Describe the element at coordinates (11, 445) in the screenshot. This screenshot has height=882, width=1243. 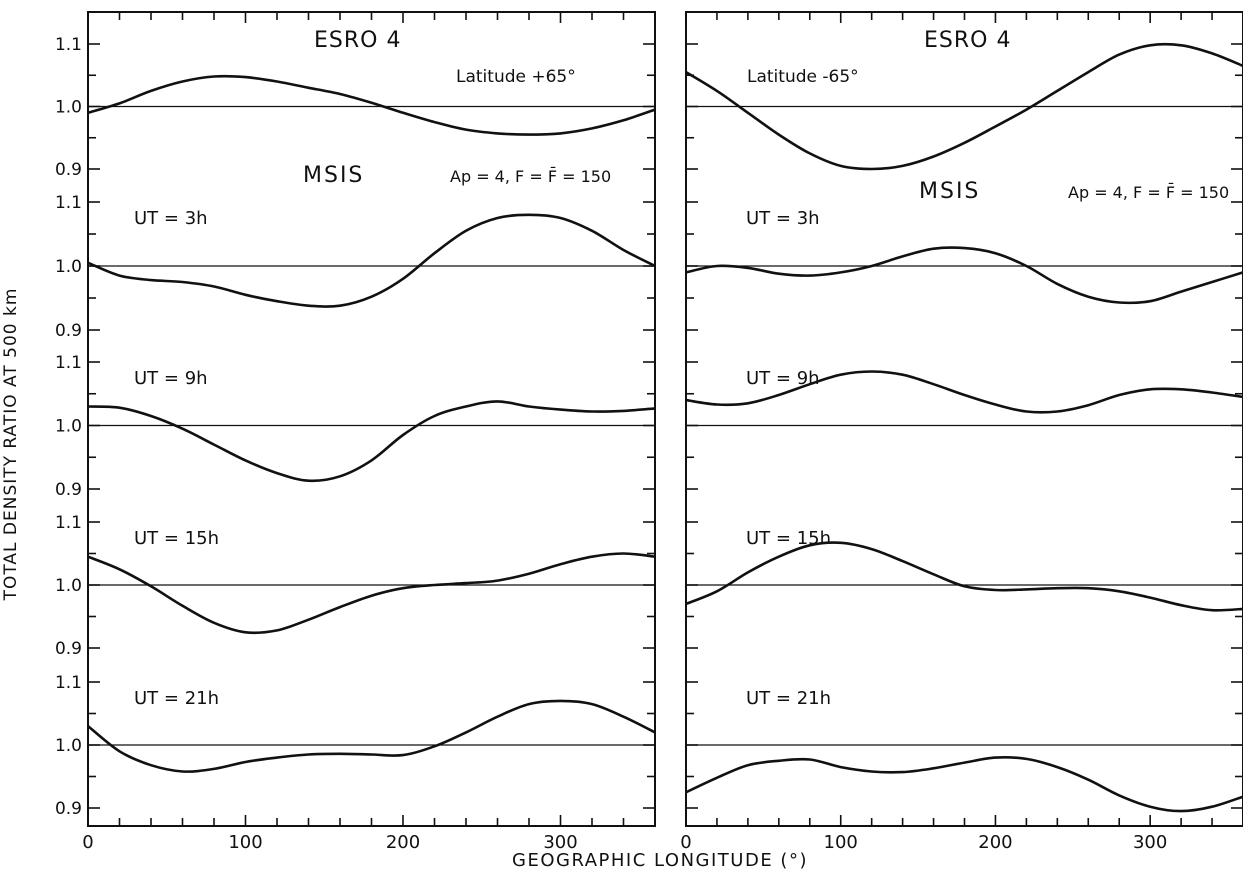
I see `y-axis-label: TOTAL DENSITY RATIO AT 500 km` at that location.